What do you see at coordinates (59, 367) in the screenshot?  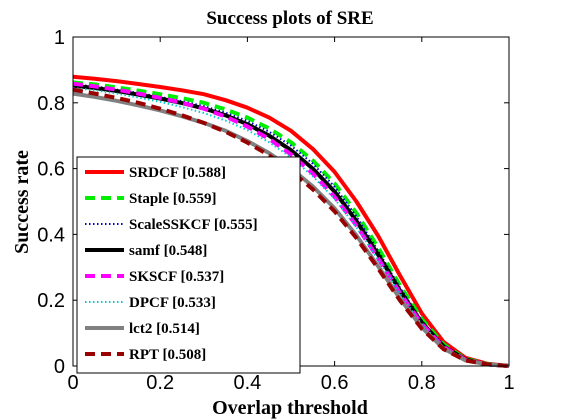 I see `y-tick-label: 0` at bounding box center [59, 367].